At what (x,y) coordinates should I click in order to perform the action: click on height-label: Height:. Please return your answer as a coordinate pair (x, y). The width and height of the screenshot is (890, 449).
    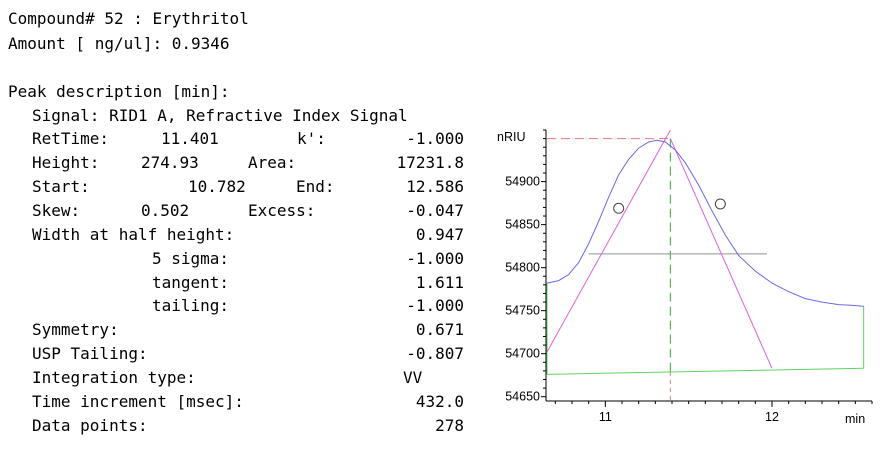
    Looking at the image, I should click on (66, 162).